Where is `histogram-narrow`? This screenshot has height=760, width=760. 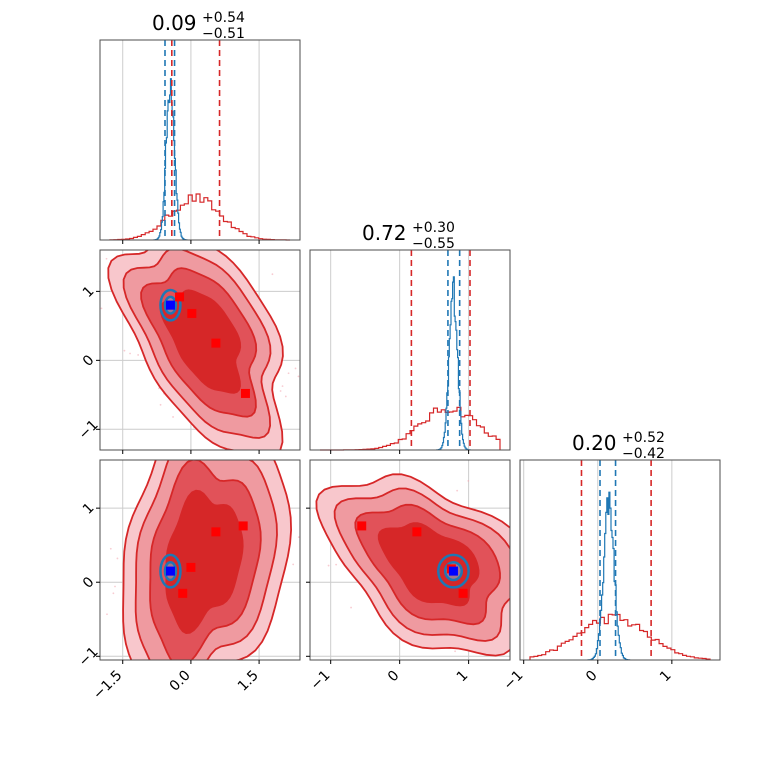
histogram-narrow is located at coordinates (453, 363).